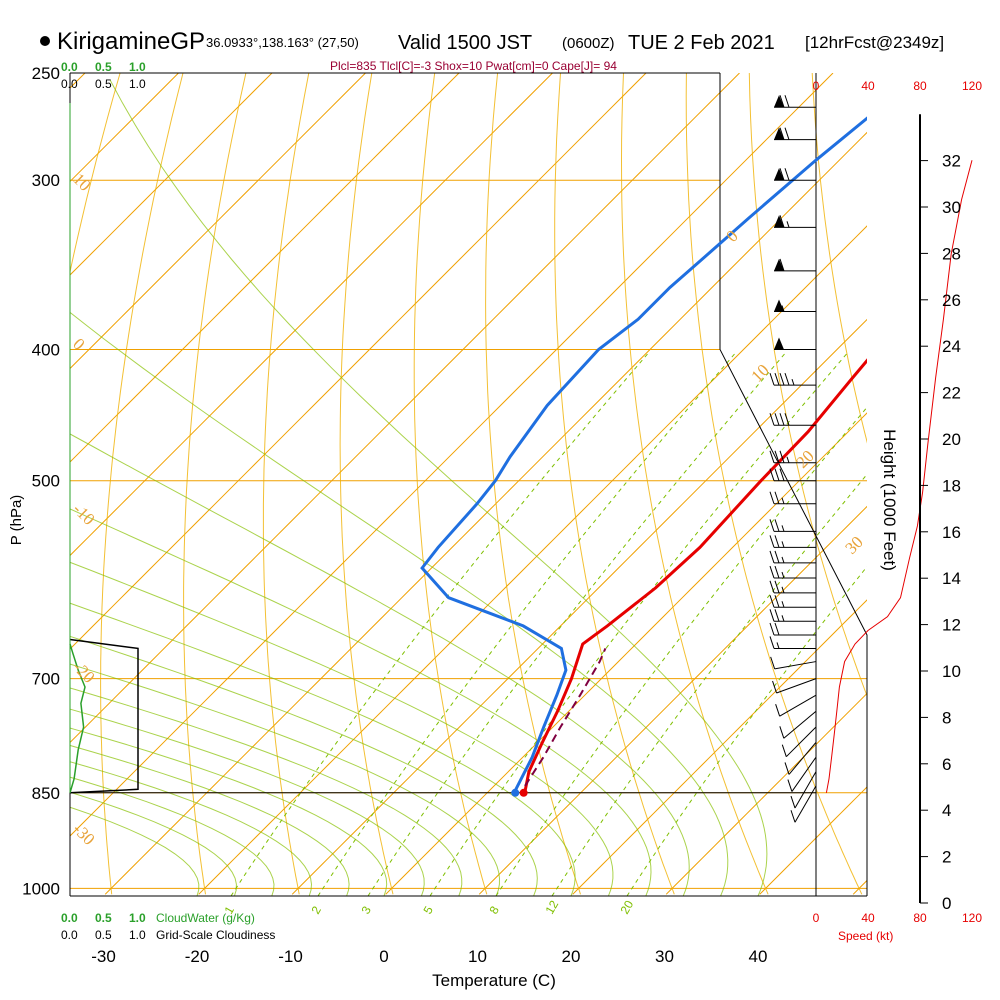 This screenshot has height=1000, width=1000. I want to click on pressure-tick-label: 700, so click(46, 679).